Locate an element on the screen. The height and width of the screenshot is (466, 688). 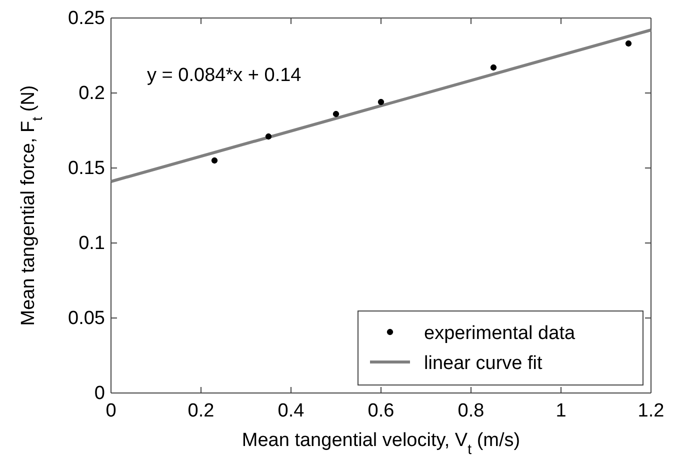
annotation: y = 0.084*x + 0.14 is located at coordinates (224, 75).